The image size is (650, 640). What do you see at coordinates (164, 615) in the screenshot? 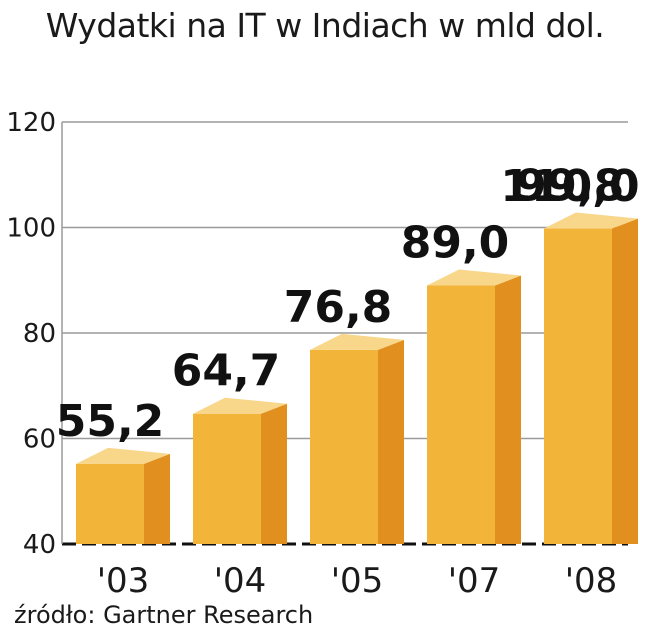
I see `source-note: źródło: Gartner Research` at bounding box center [164, 615].